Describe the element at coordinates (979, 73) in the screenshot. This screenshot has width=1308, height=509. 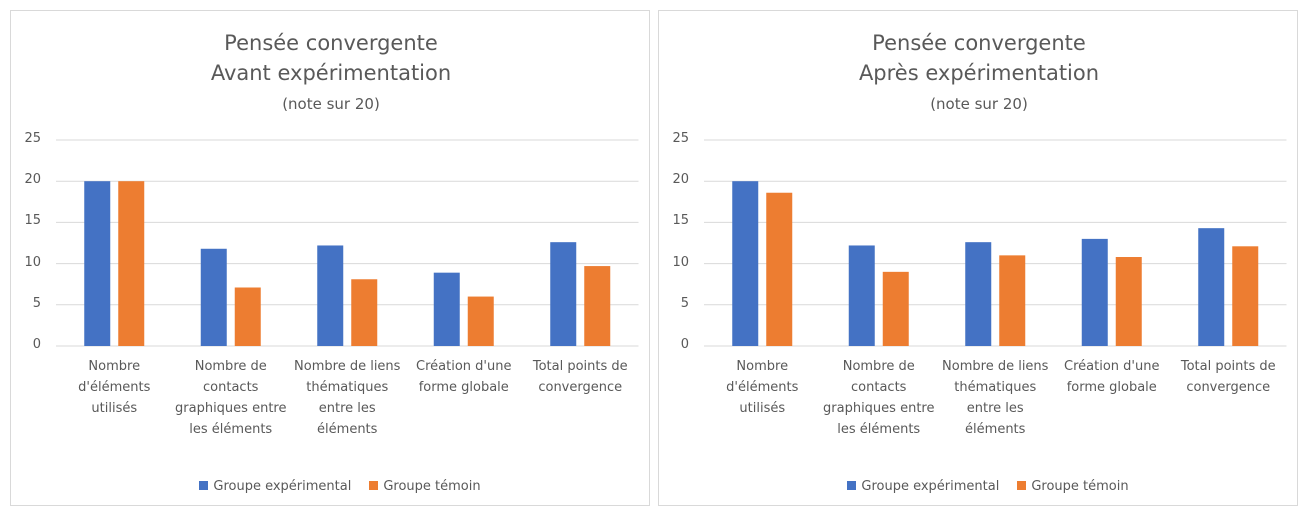
I see `chart-subtitle: Après expérimentation` at that location.